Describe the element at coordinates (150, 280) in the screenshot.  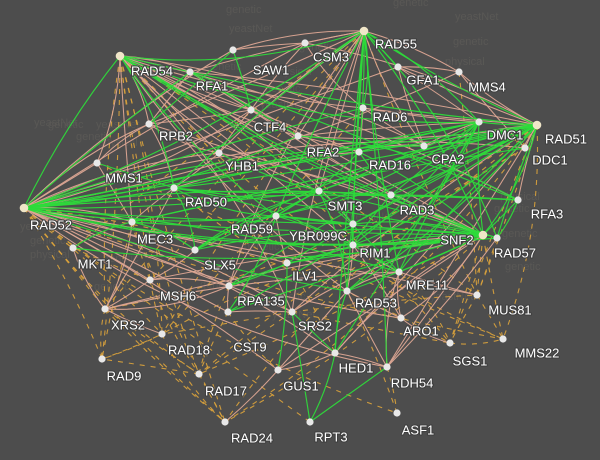
I see `node-msh6` at that location.